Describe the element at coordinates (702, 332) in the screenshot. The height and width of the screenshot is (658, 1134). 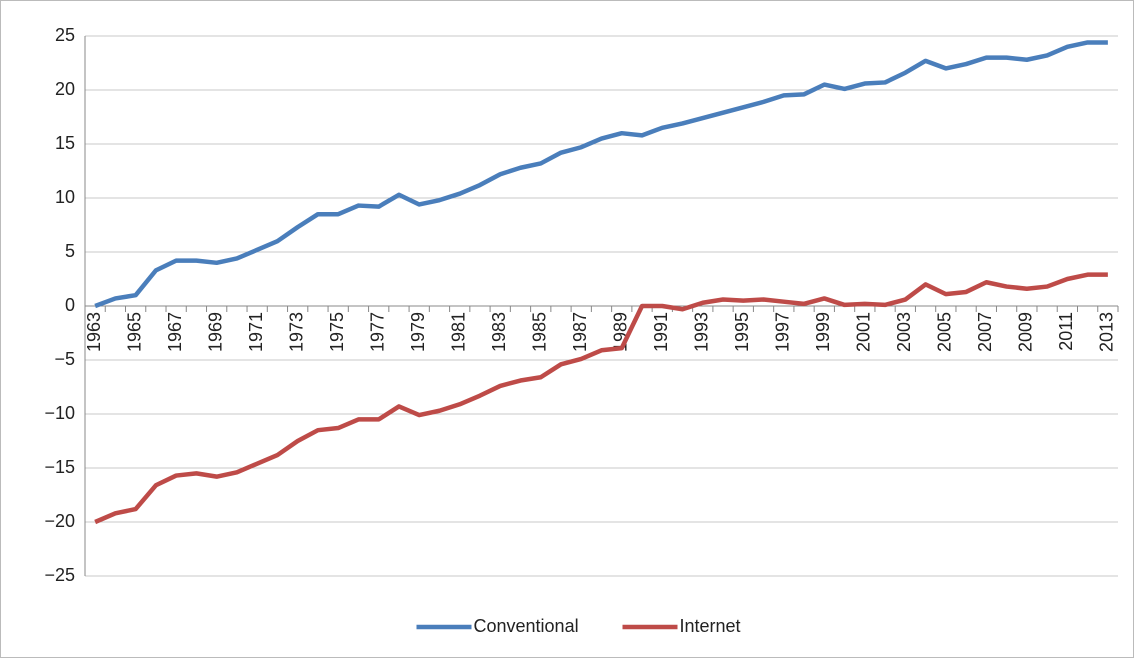
I see `x-tick-label: 1993` at that location.